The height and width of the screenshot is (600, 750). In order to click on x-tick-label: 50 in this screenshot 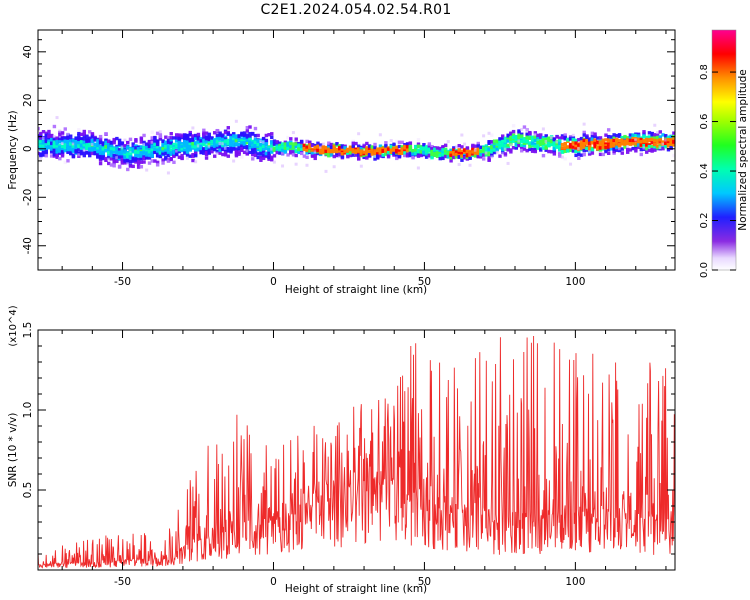, I will do `click(424, 582)`.